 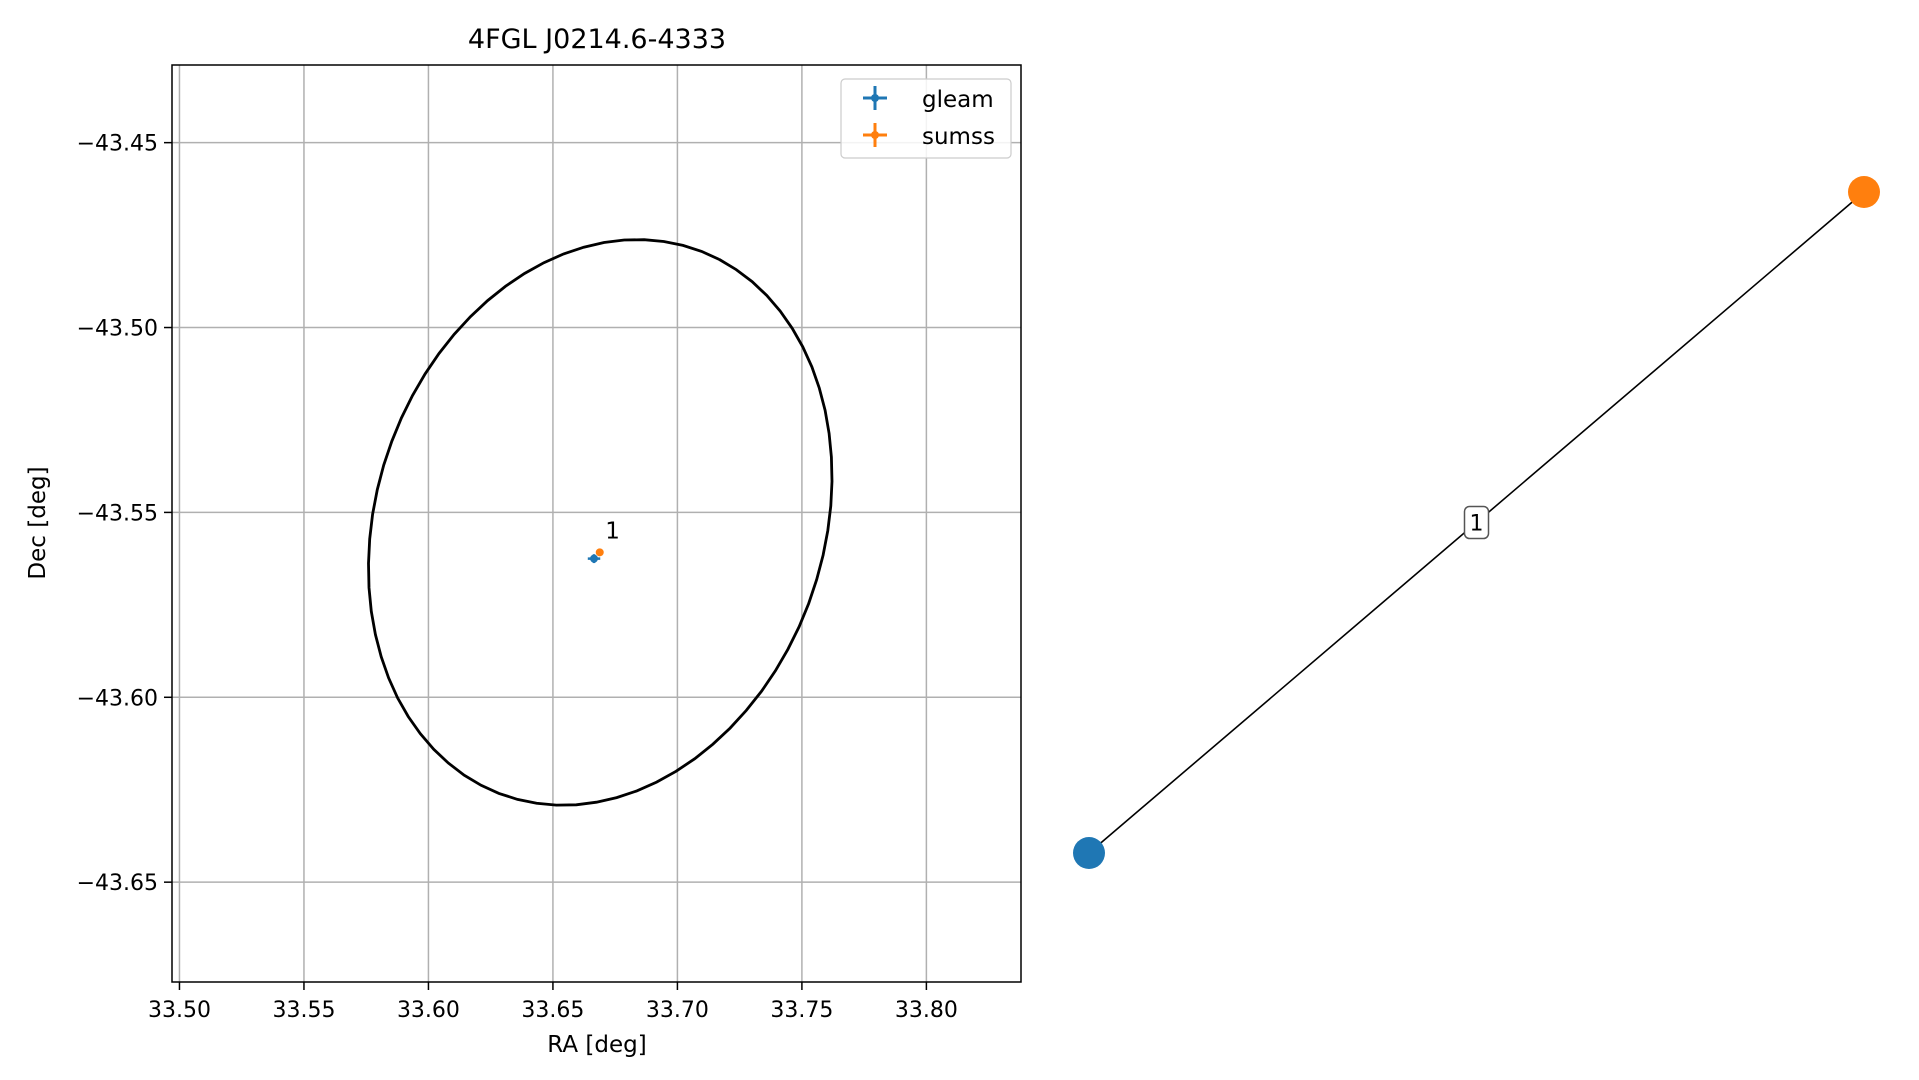 What do you see at coordinates (1089, 853) in the screenshot?
I see `graph-node-gleam` at bounding box center [1089, 853].